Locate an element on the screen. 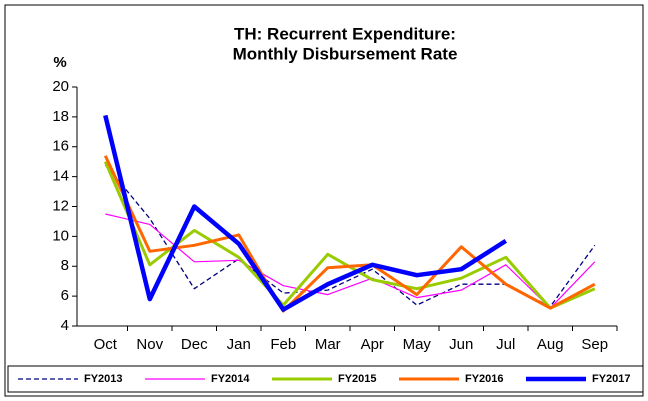 This screenshot has width=648, height=401. x-tick-label: Apr is located at coordinates (372, 344).